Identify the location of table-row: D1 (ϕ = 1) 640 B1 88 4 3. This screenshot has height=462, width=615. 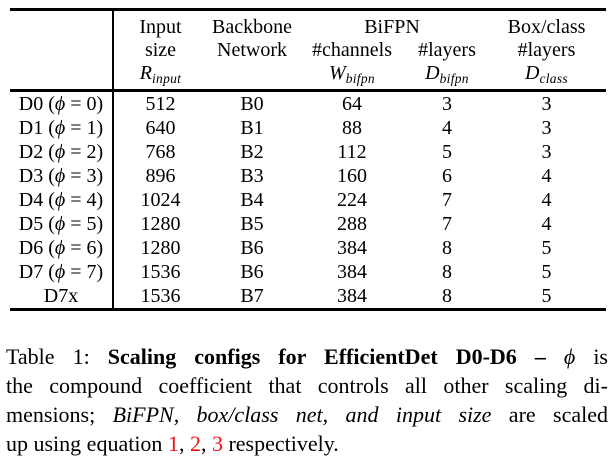
(308, 128).